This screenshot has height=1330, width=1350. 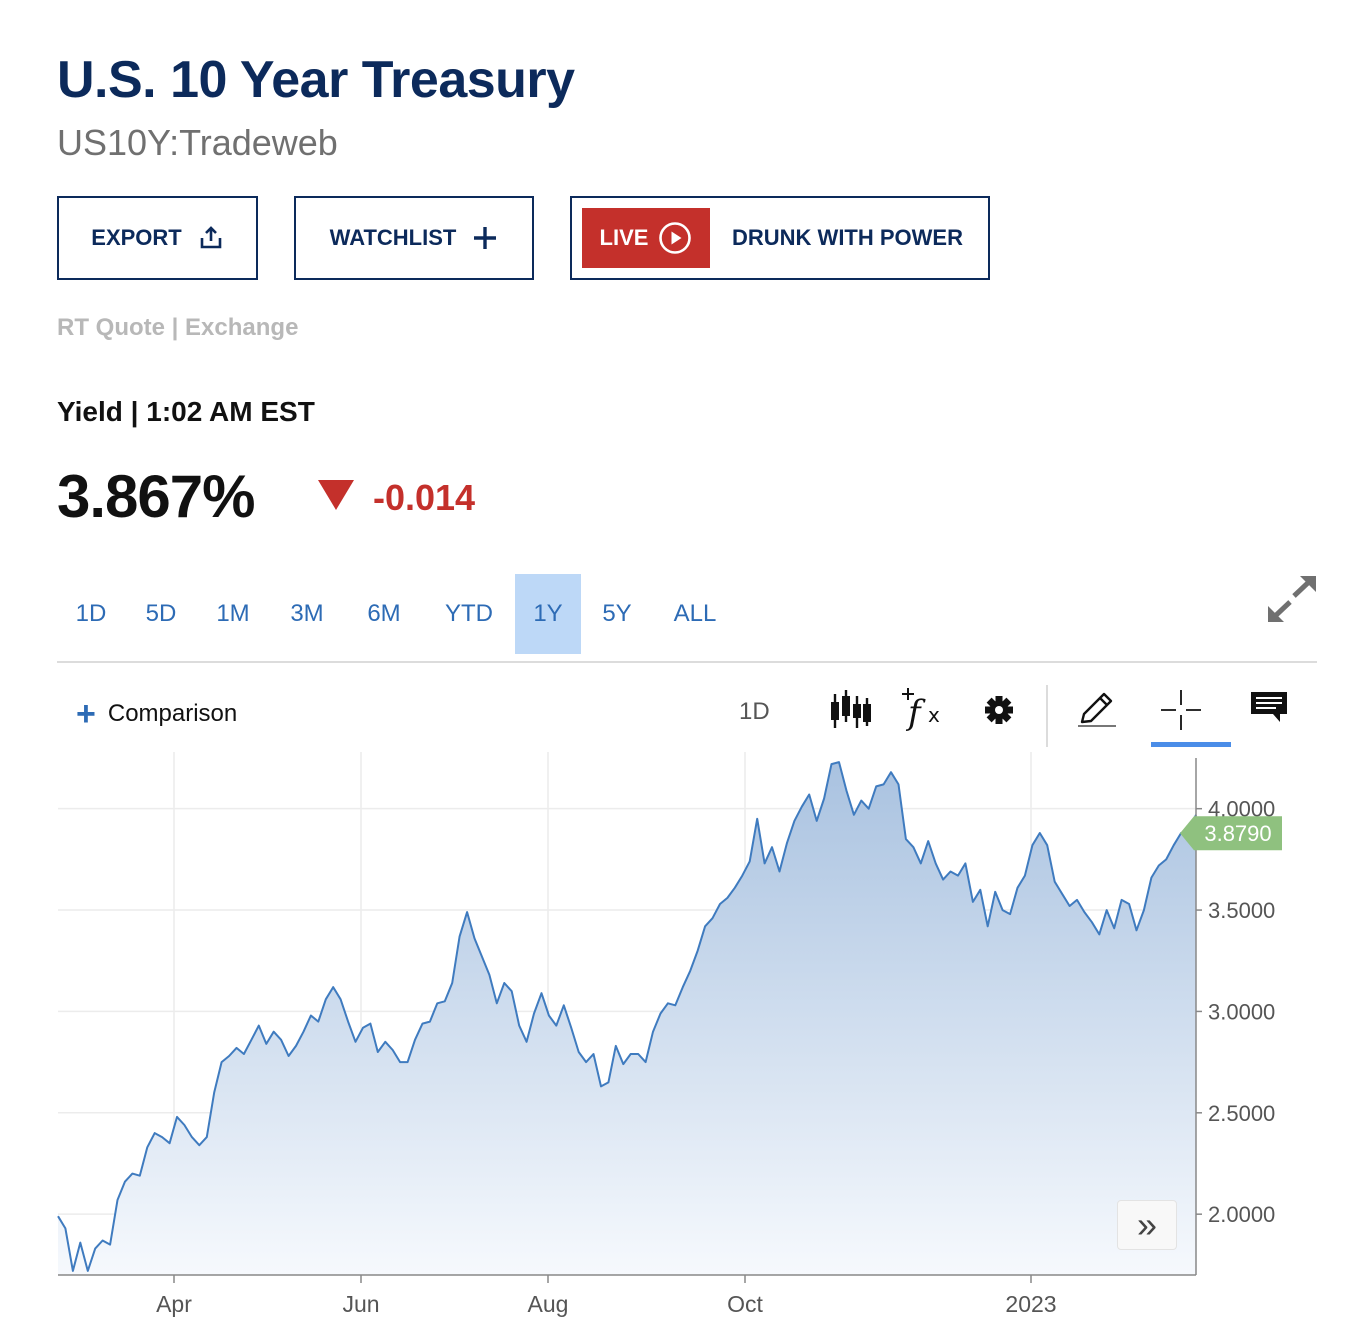 What do you see at coordinates (156, 714) in the screenshot?
I see `comparison-button: + Comparison` at bounding box center [156, 714].